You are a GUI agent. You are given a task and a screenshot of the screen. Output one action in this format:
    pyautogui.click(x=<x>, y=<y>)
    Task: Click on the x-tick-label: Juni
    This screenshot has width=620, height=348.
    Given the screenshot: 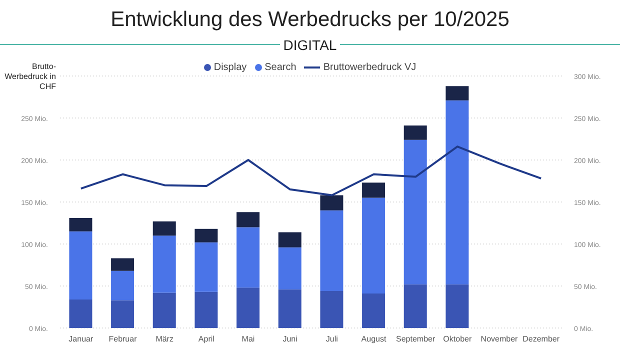 What is the action you would take?
    pyautogui.click(x=290, y=339)
    